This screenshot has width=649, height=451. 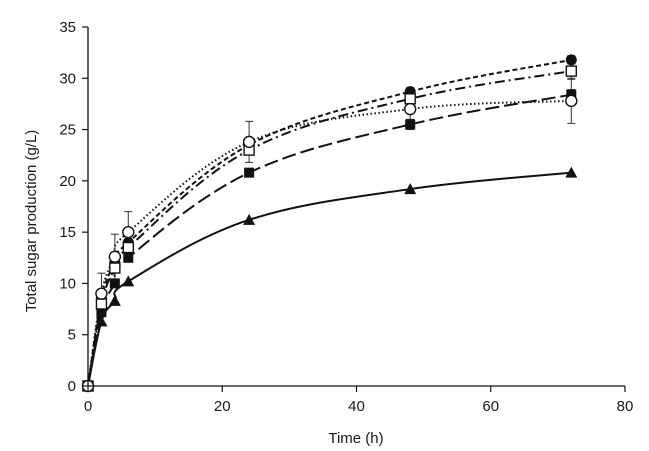 I want to click on y-tick-label-10: 10, so click(x=67, y=283).